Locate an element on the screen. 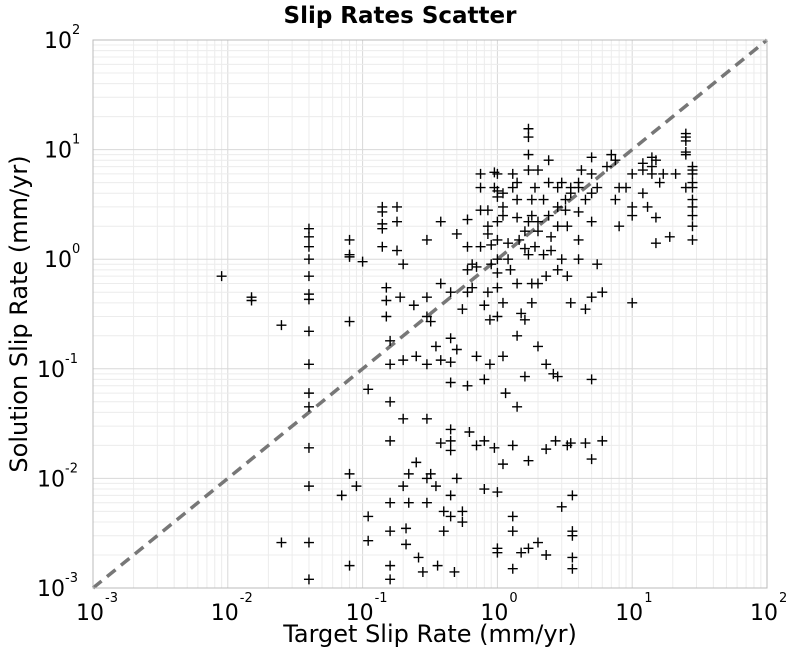 Image resolution: width=800 pixels, height=650 pixels. x-tick-exponent: -3 is located at coordinates (111, 598).